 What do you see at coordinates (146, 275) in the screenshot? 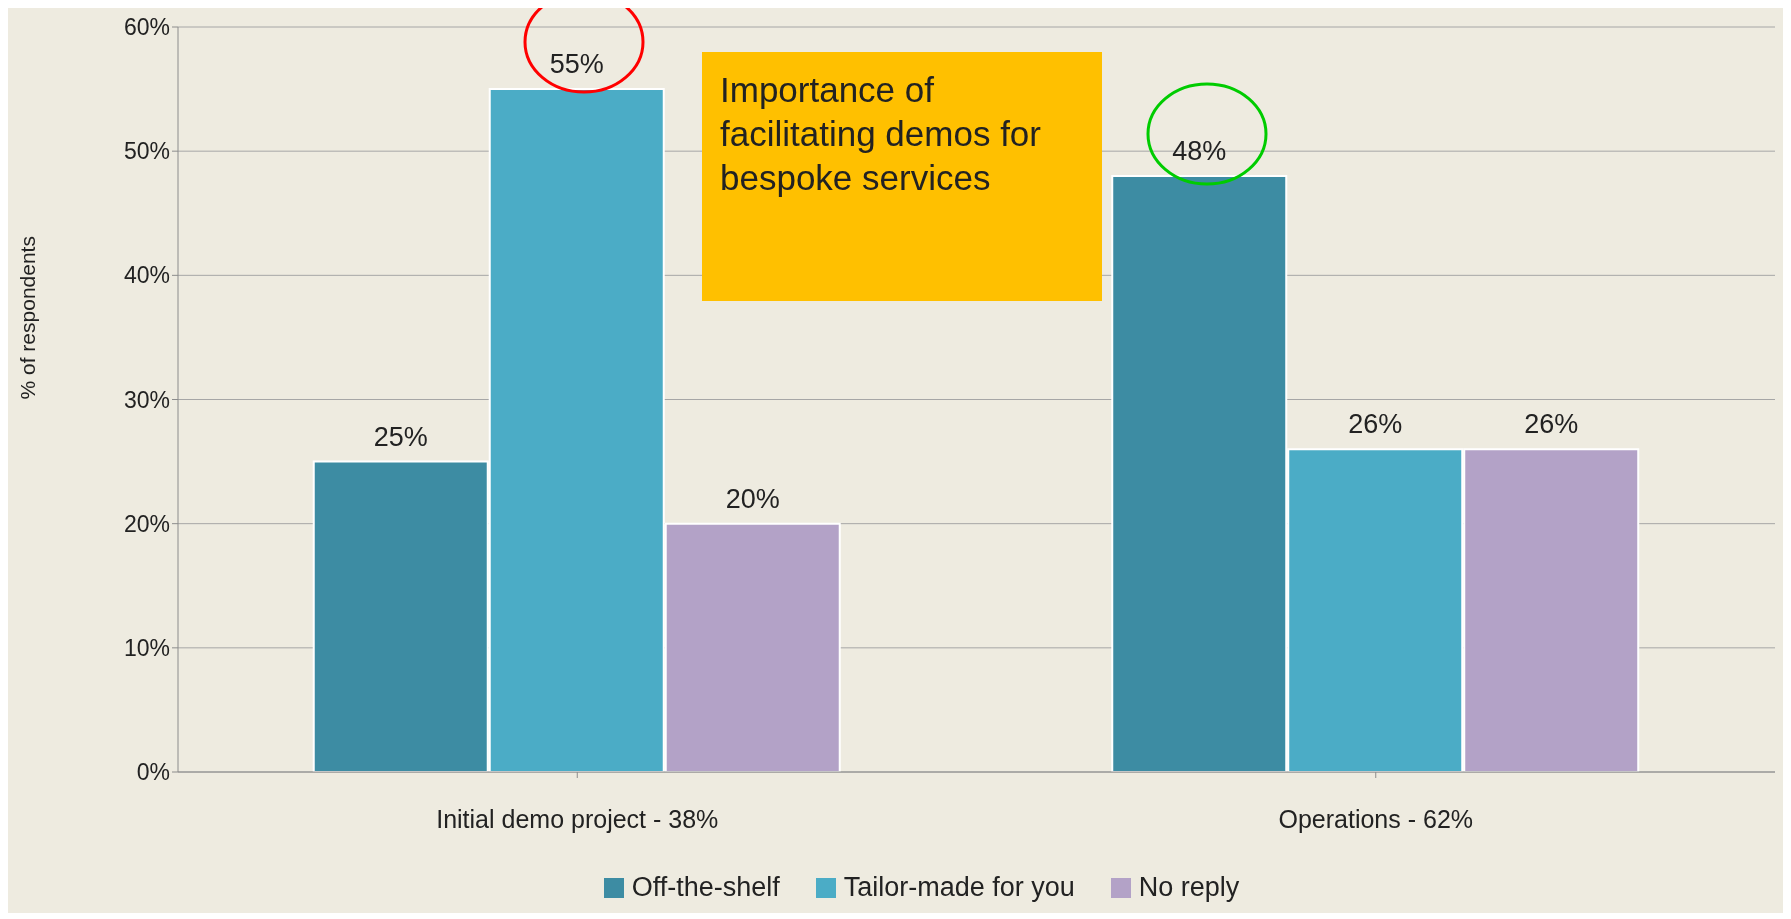
I see `y-tick-label: 40%` at bounding box center [146, 275].